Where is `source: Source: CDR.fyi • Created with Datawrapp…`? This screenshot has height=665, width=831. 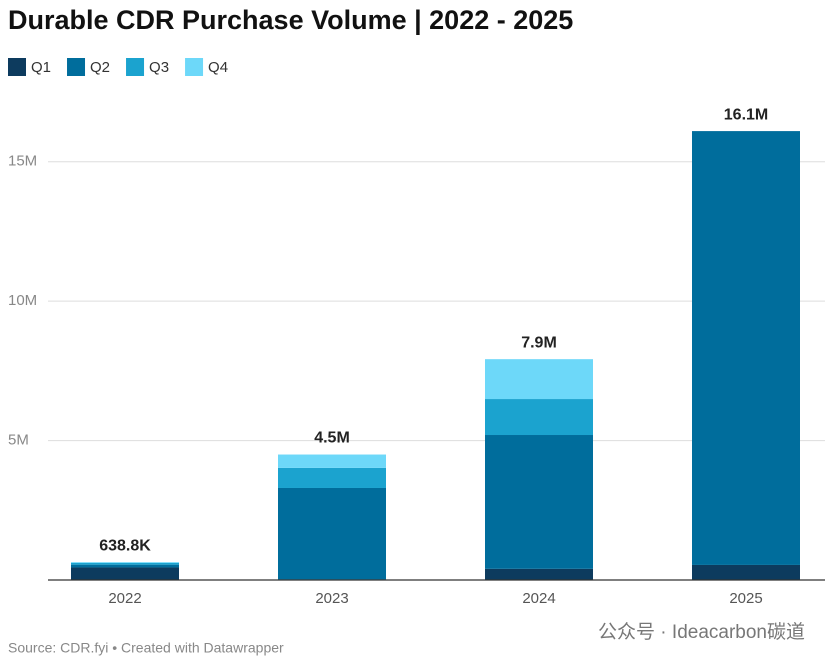
source: Source: CDR.fyi • Created with Datawrapp… is located at coordinates (146, 648).